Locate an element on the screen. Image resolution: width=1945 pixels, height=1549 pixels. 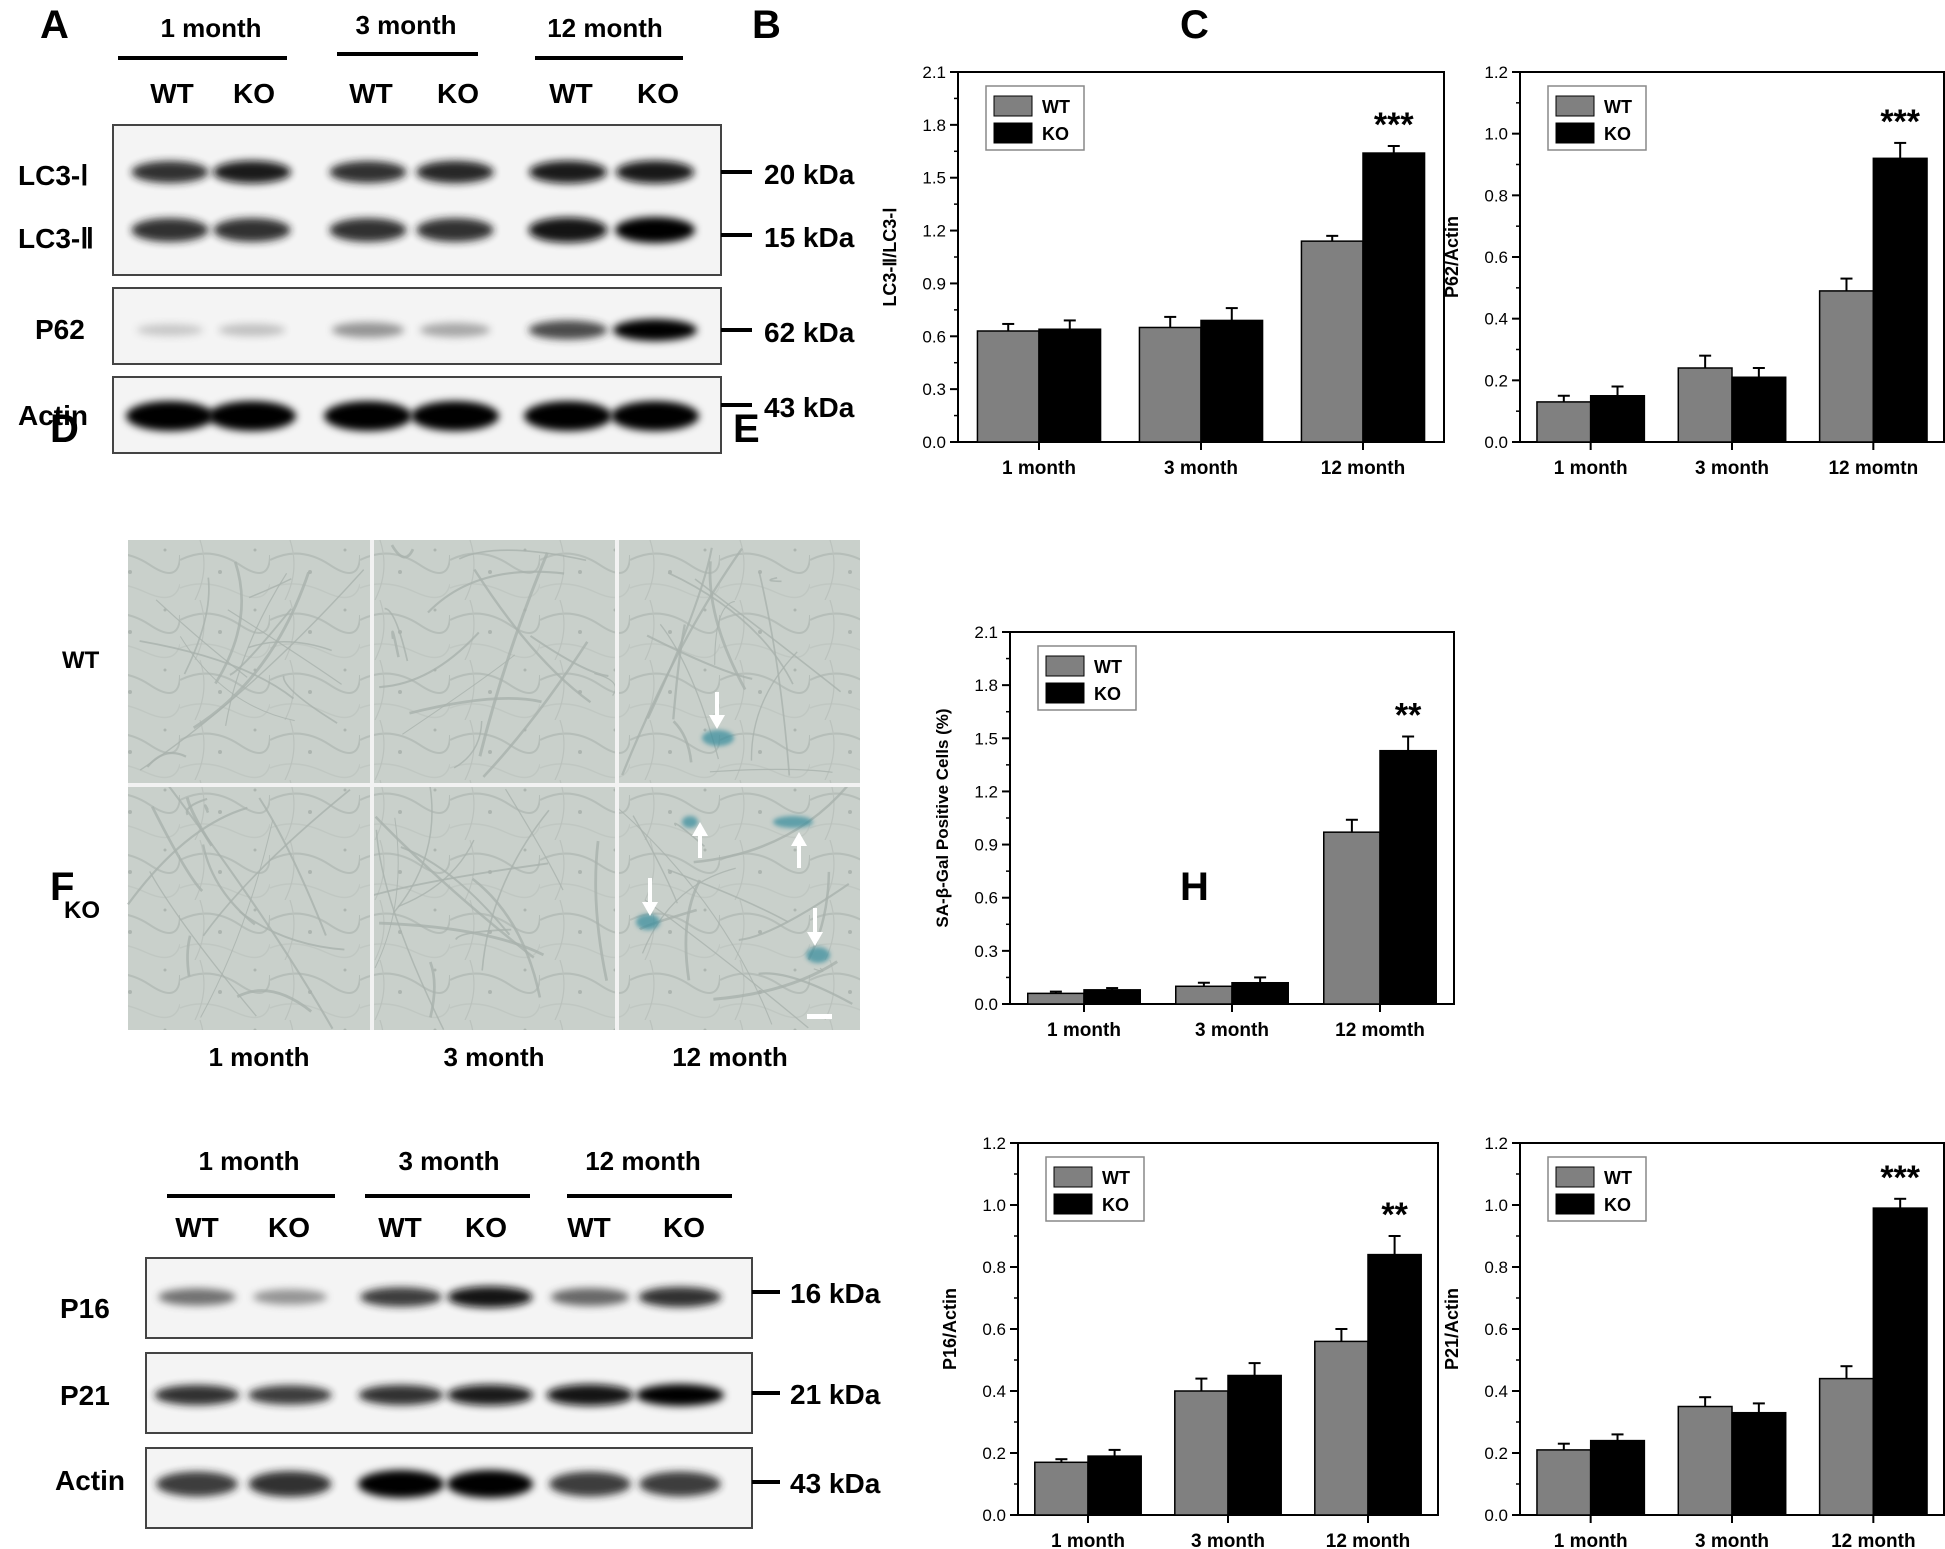
chart-g-ytick-label: 0.8 is located at coordinates (994, 1267).